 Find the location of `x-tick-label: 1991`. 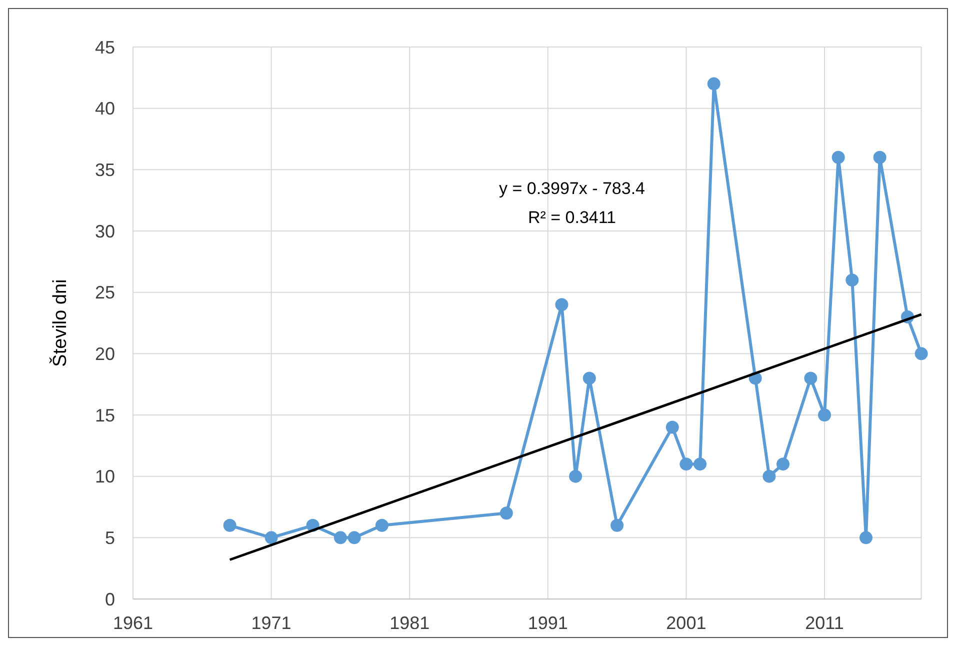

x-tick-label: 1991 is located at coordinates (548, 623).